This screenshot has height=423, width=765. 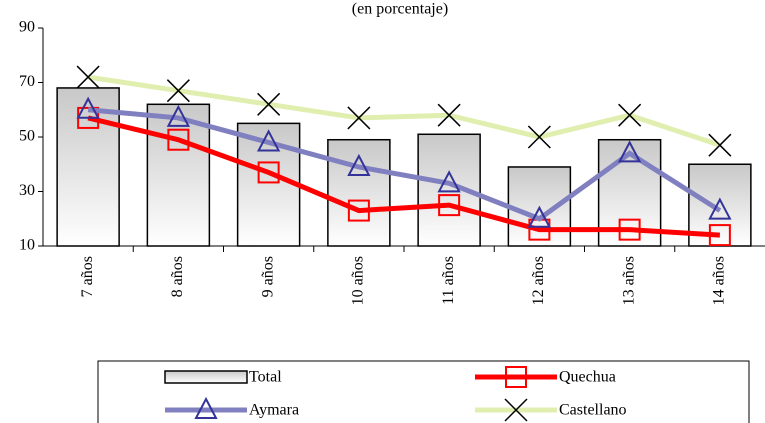 I want to click on legend-swatch, so click(x=206, y=377).